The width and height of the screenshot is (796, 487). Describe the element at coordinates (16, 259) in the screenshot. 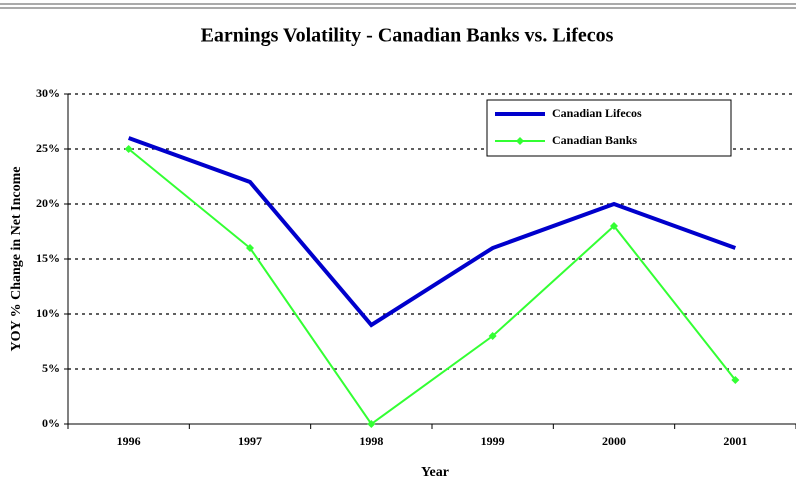

I see `y-axis-title: YOY % Change in Net Income` at that location.